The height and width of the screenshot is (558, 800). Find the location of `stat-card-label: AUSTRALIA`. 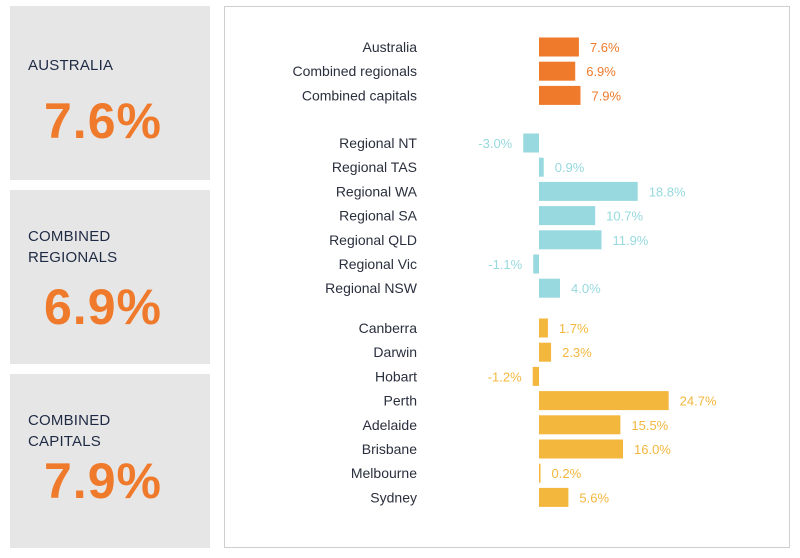

stat-card-label: AUSTRALIA is located at coordinates (70, 65).